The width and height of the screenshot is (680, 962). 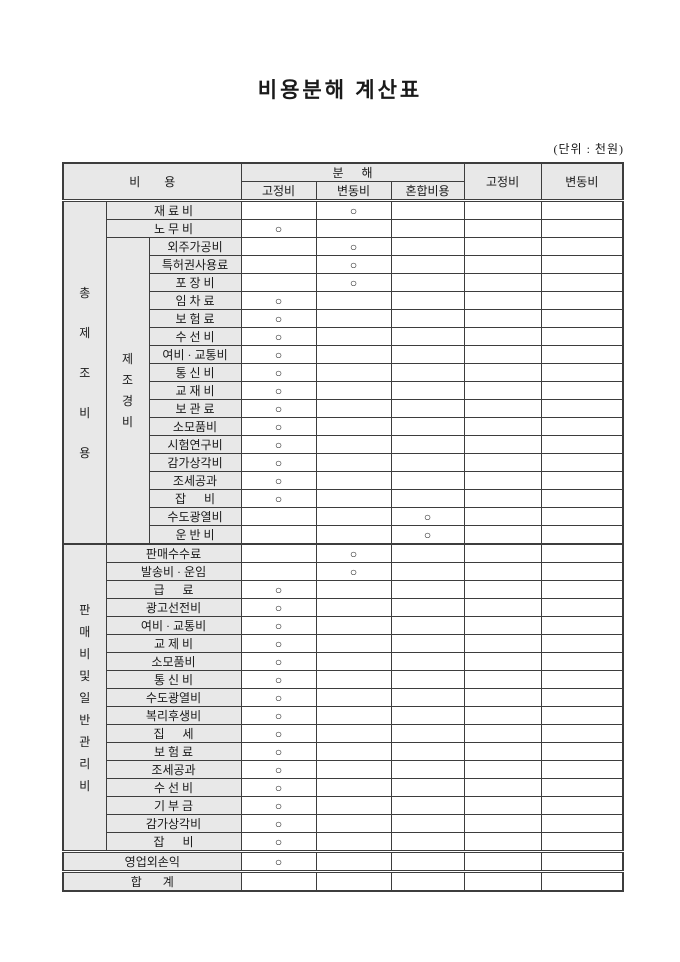 What do you see at coordinates (195, 426) in the screenshot?
I see `row-label-cell: 소모품비` at bounding box center [195, 426].